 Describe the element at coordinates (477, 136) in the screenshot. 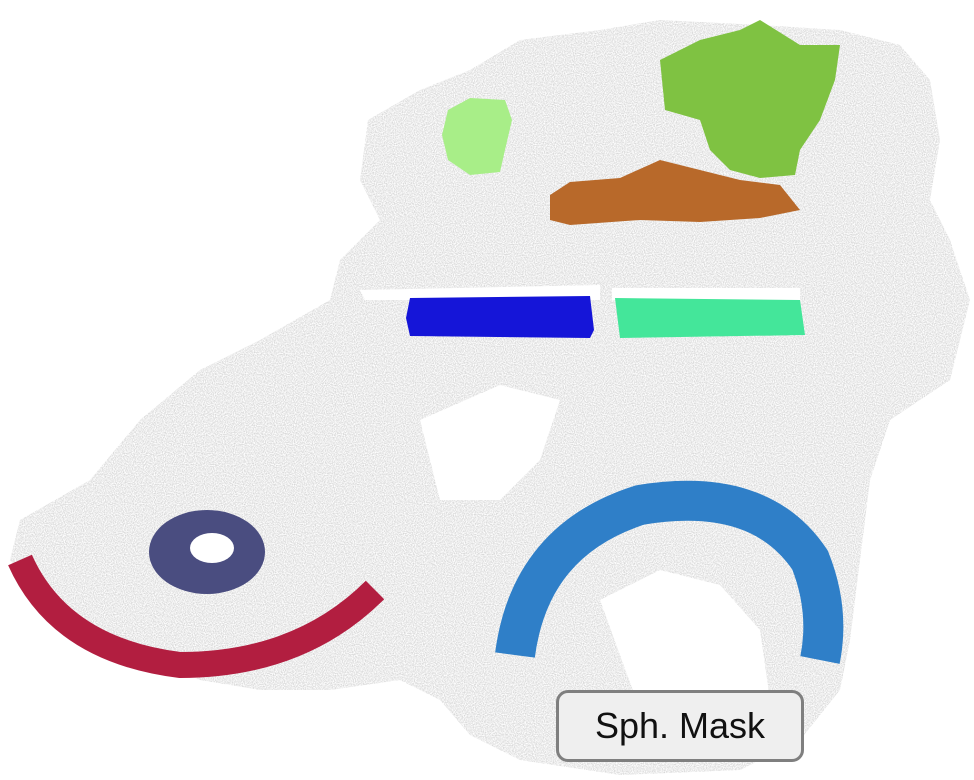

I see `light-green-object` at that location.